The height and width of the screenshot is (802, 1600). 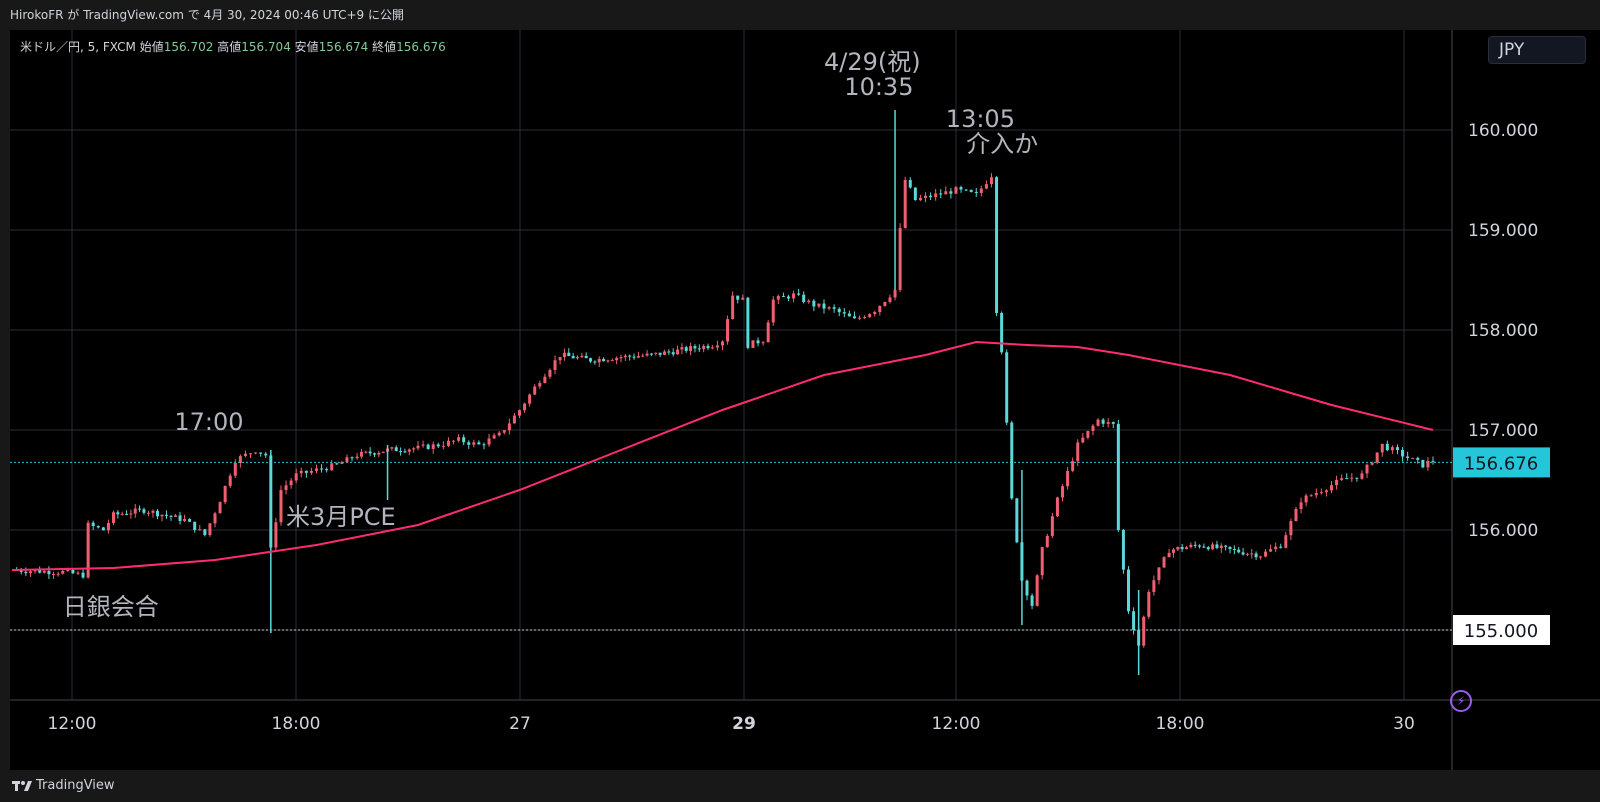 What do you see at coordinates (306, 47) in the screenshot?
I see `low-label: 安値` at bounding box center [306, 47].